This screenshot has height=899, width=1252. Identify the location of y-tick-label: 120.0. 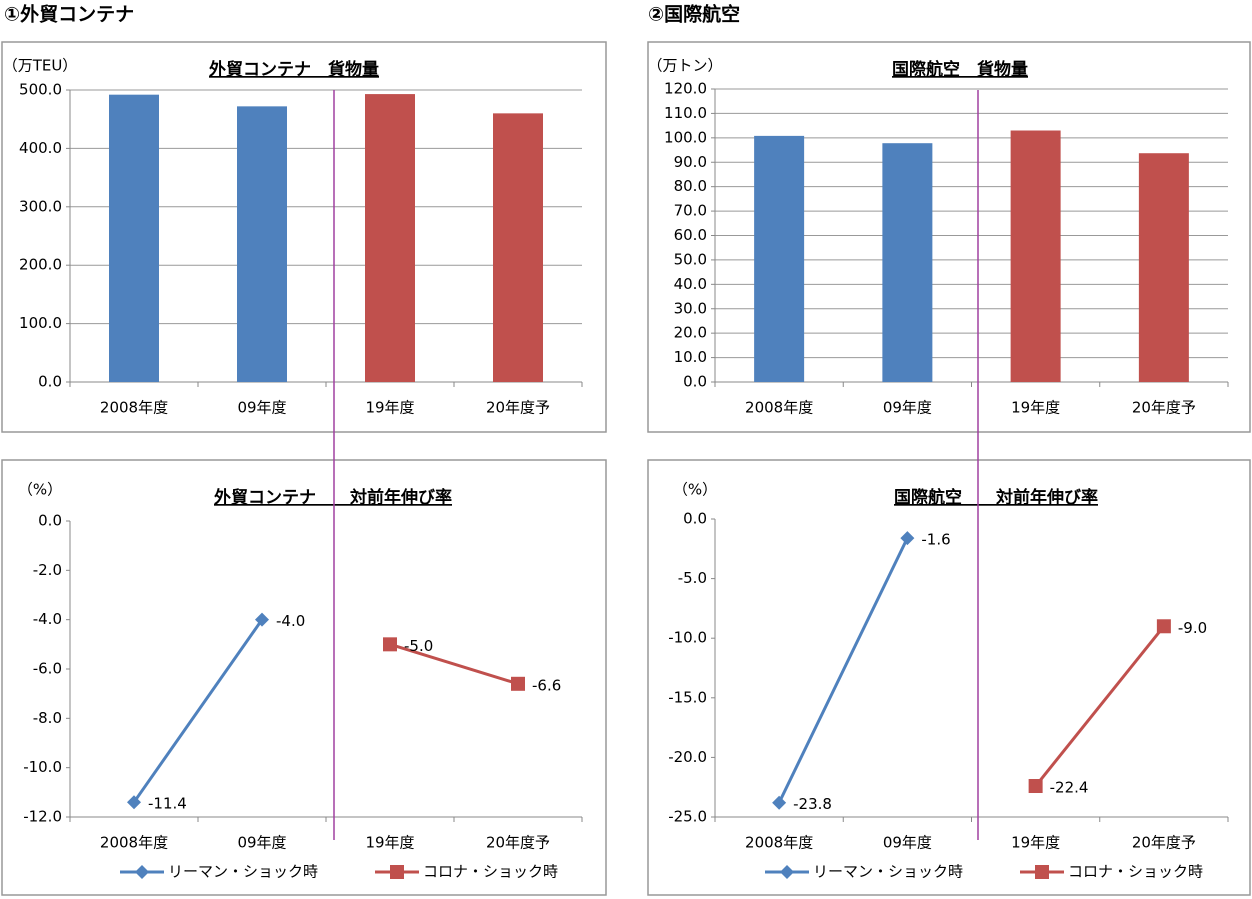
(685, 89).